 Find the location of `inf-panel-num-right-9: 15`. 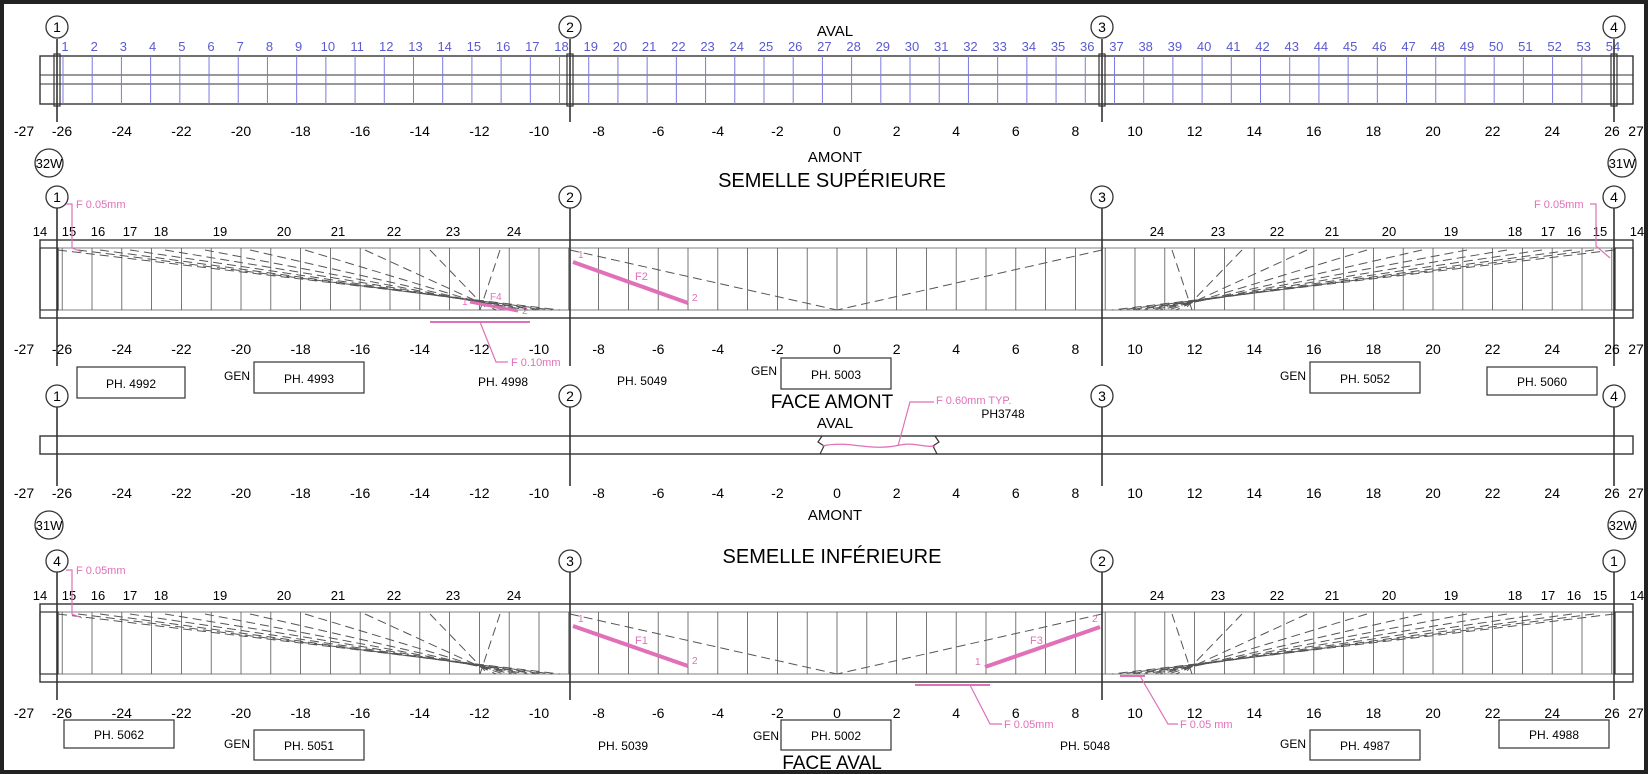

inf-panel-num-right-9: 15 is located at coordinates (1600, 595).